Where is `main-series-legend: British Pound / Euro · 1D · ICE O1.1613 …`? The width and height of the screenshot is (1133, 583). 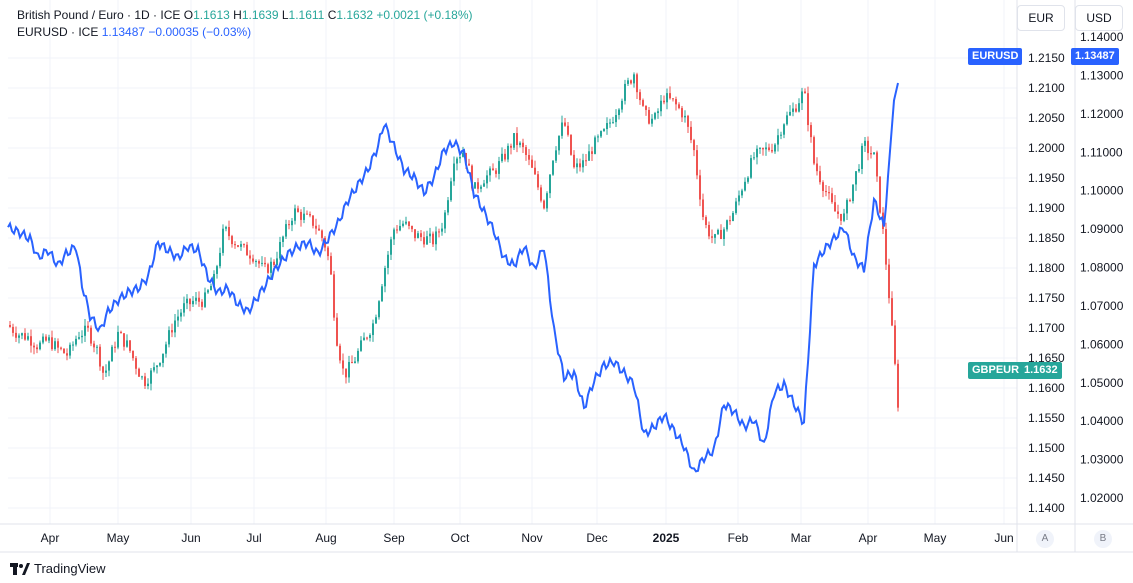 main-series-legend: British Pound / Euro · 1D · ICE O1.1613 … is located at coordinates (245, 15).